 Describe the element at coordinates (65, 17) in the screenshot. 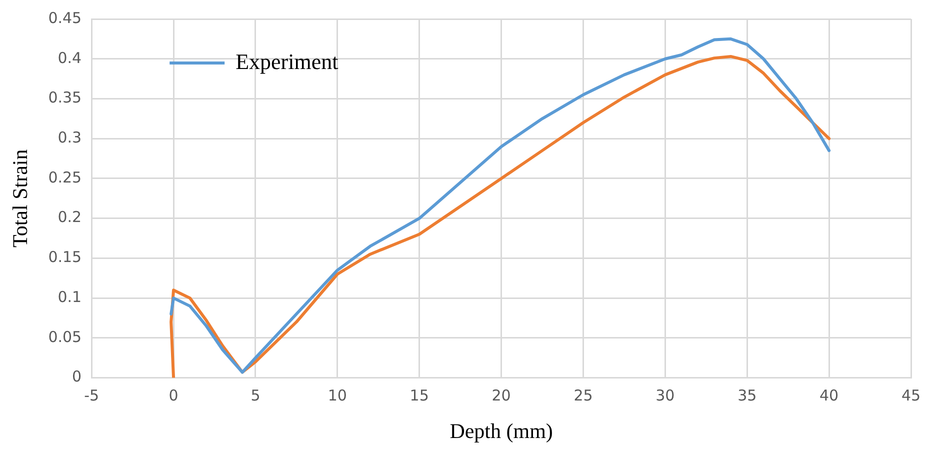

I see `y-tick-label: 0.45` at that location.